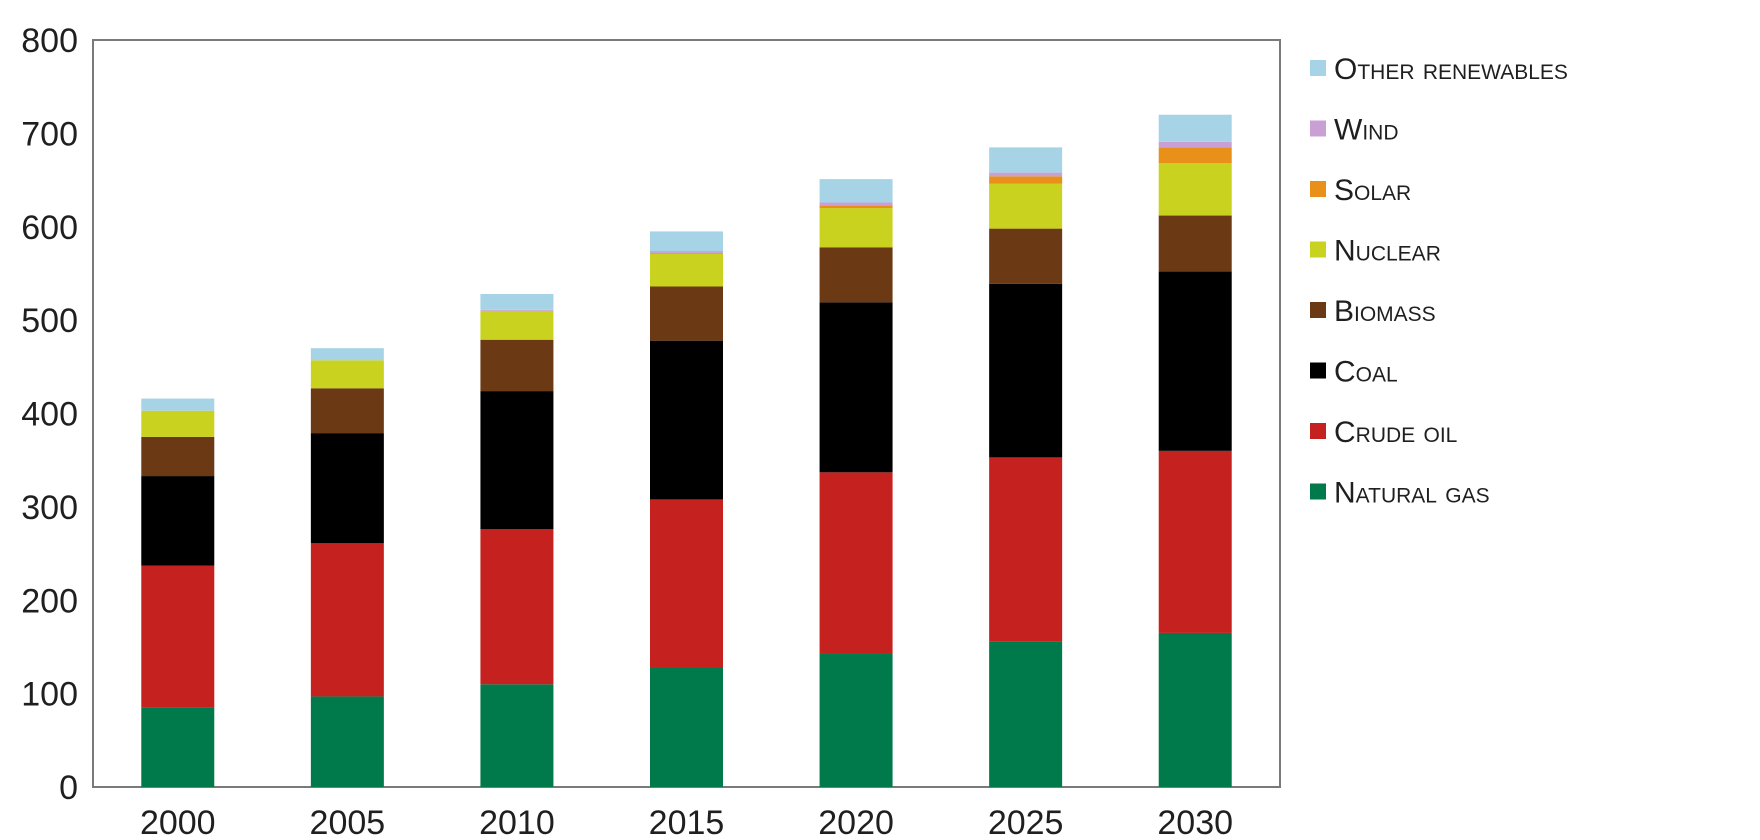 The image size is (1760, 840). I want to click on bar-stack-2025, so click(1026, 467).